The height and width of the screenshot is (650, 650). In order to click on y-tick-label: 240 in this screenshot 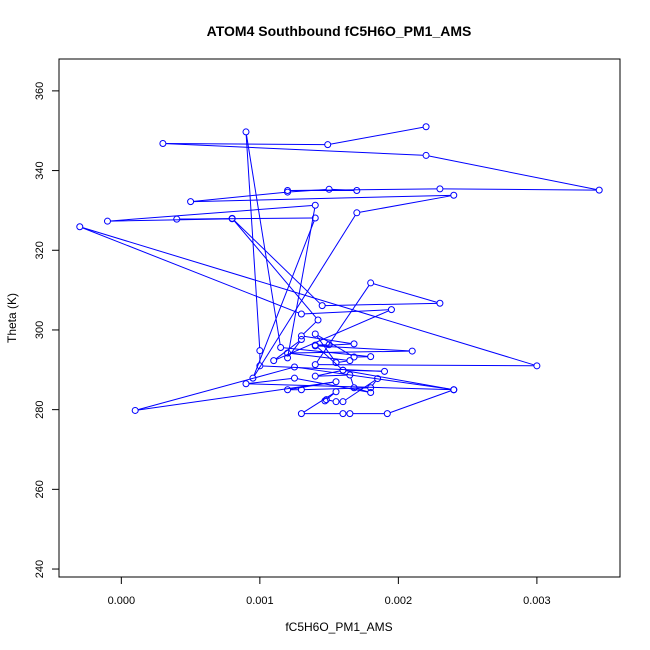, I will do `click(40, 569)`.